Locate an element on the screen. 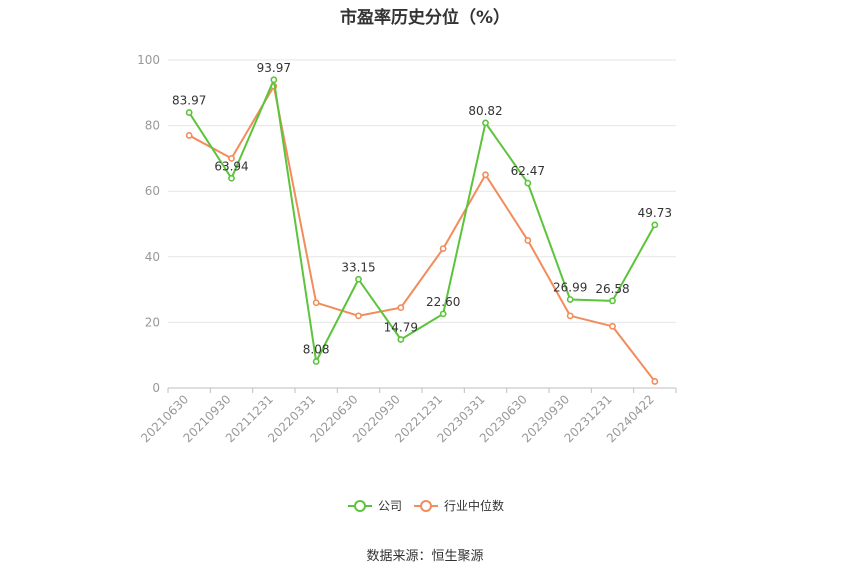  data-label: 26.58 is located at coordinates (612, 289).